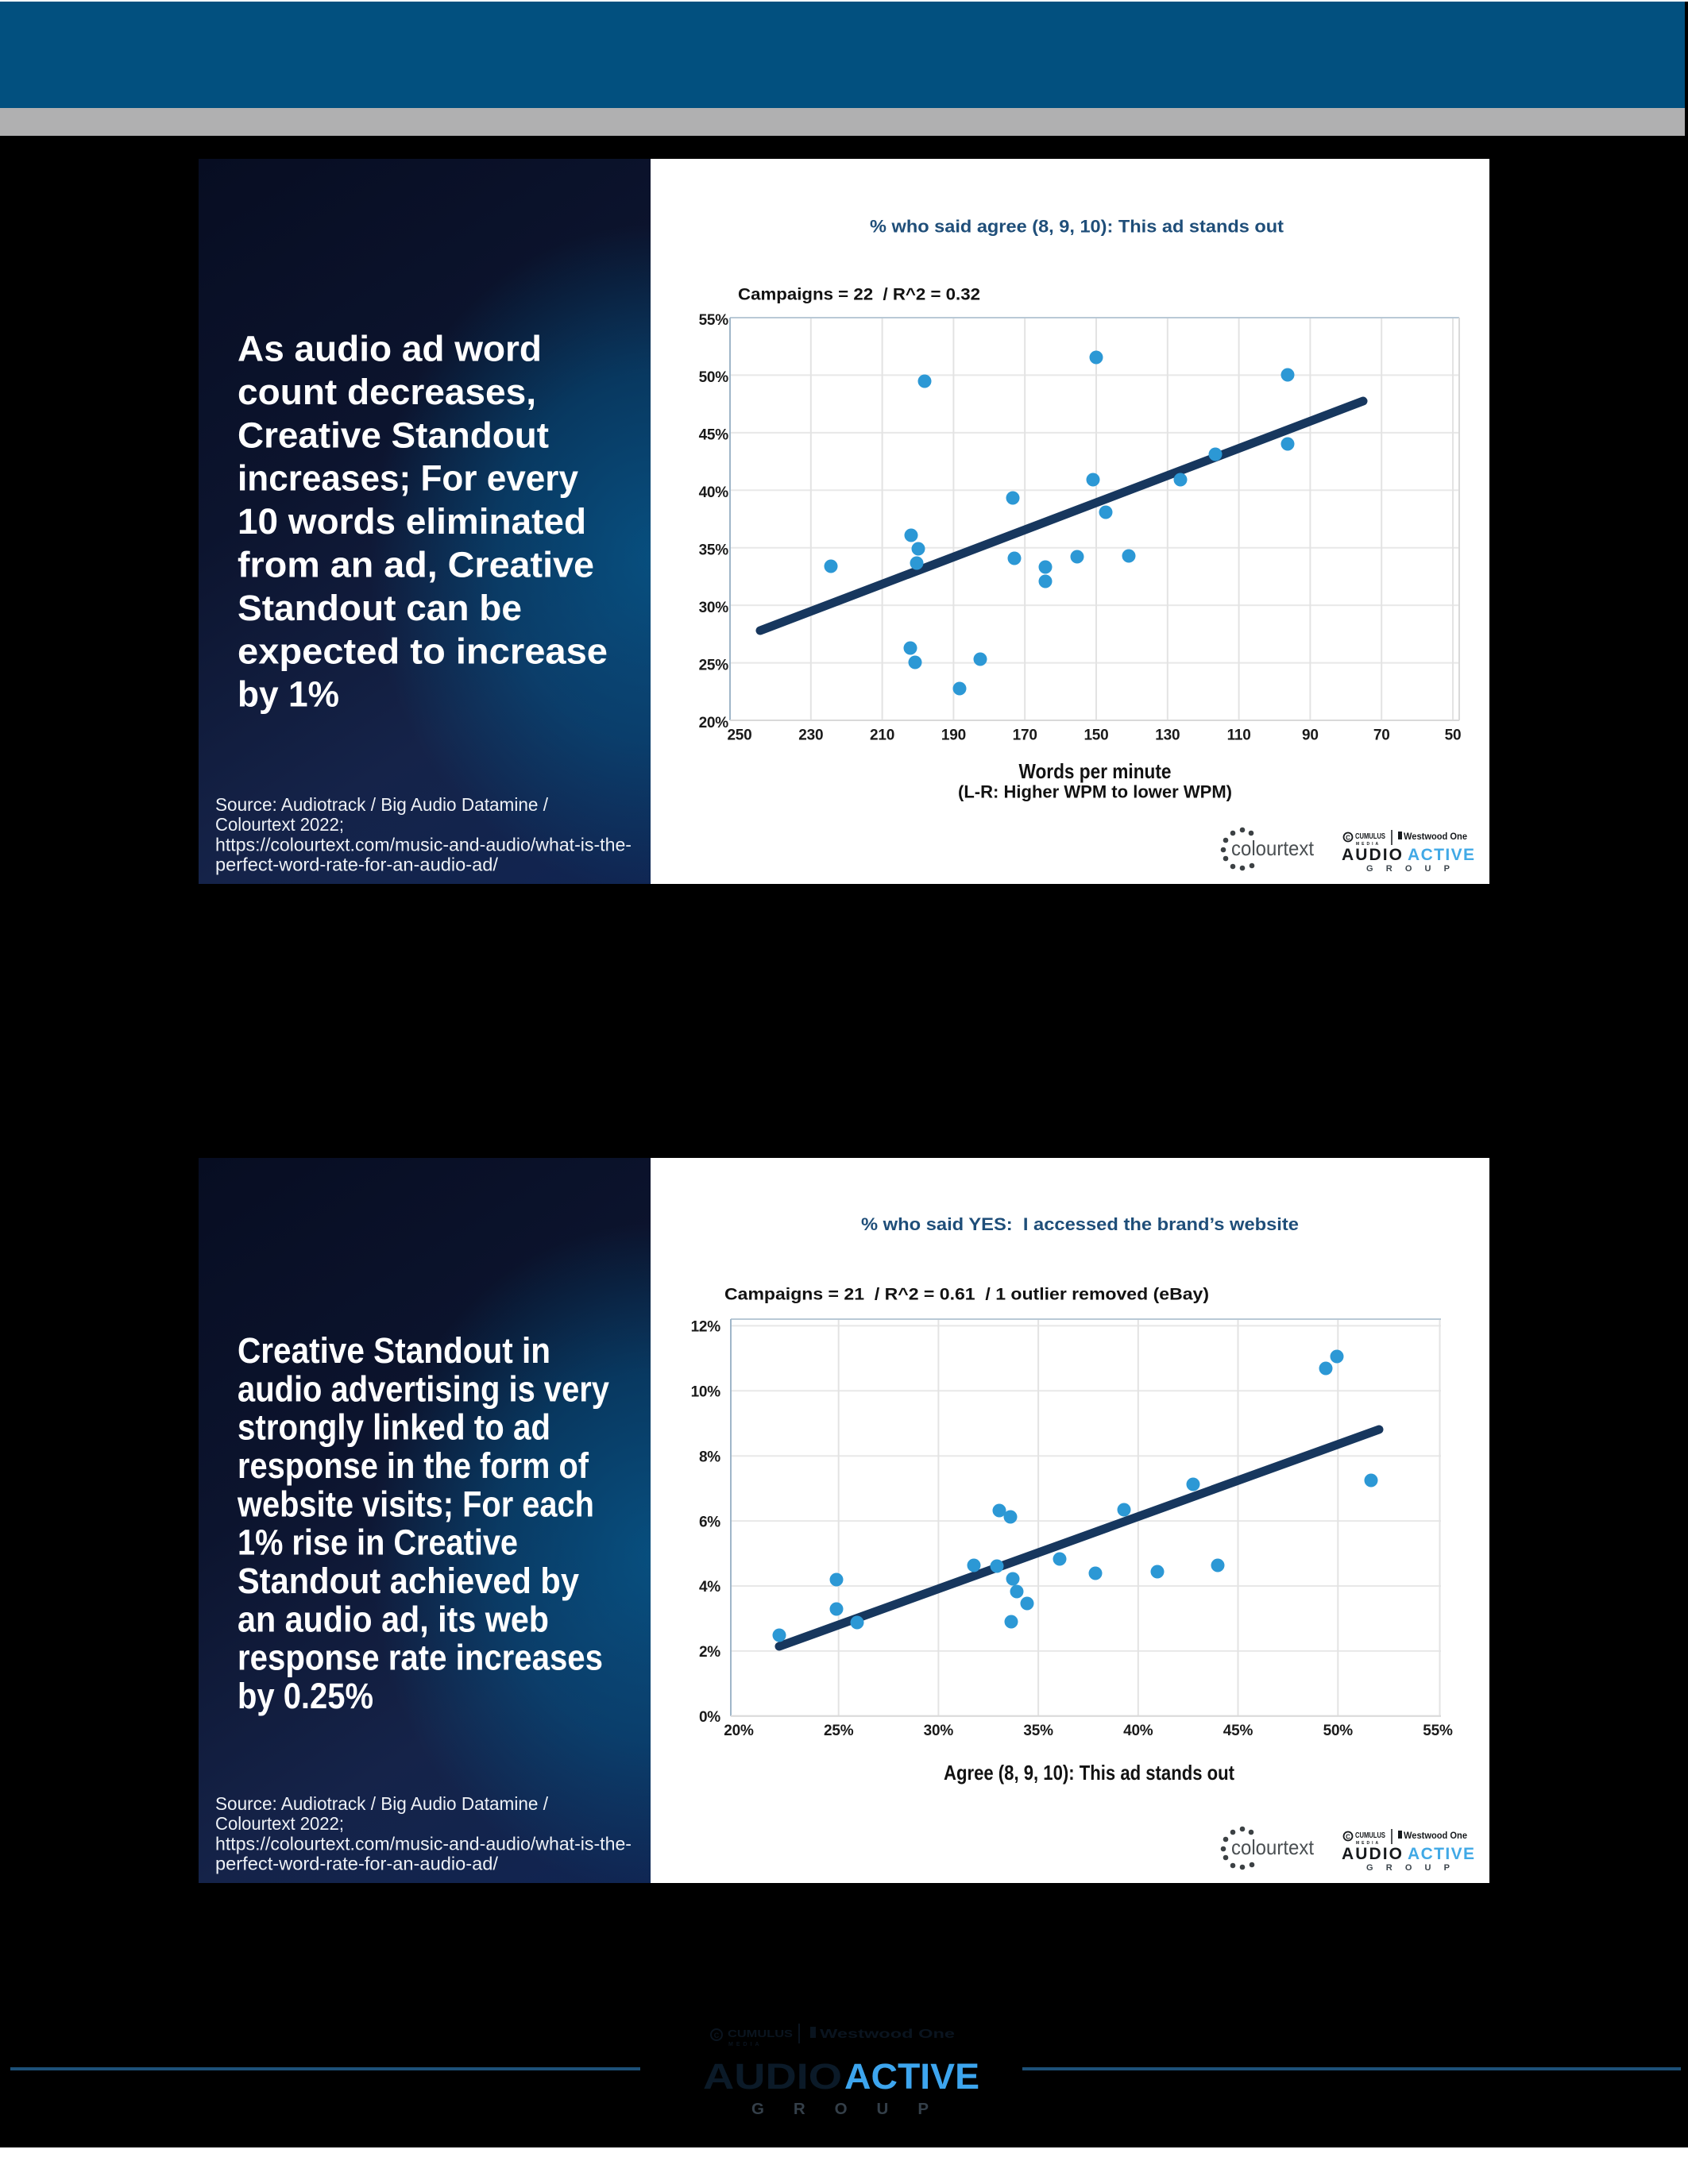  Describe the element at coordinates (415, 1504) in the screenshot. I see `svg-text: website visits; For each` at that location.